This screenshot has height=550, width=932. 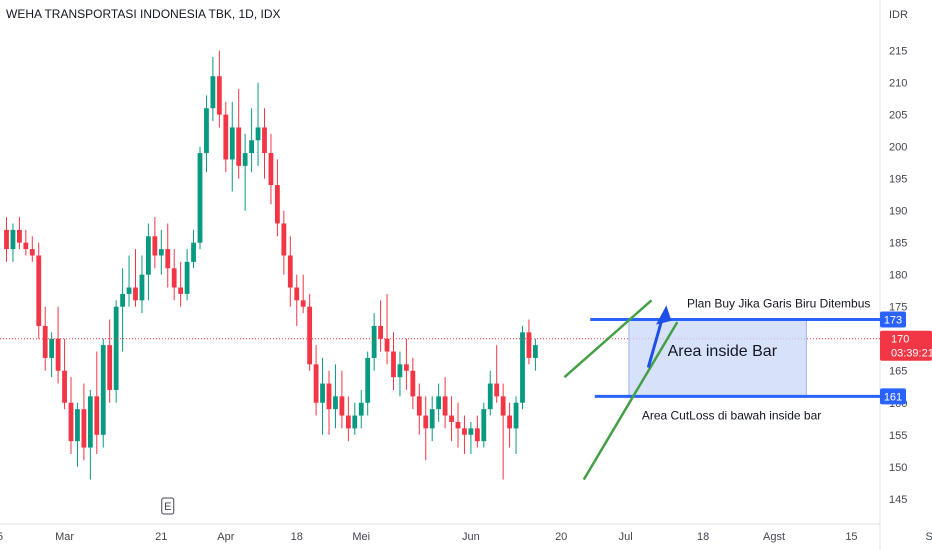 I want to click on trend-line-lower, so click(x=630, y=401).